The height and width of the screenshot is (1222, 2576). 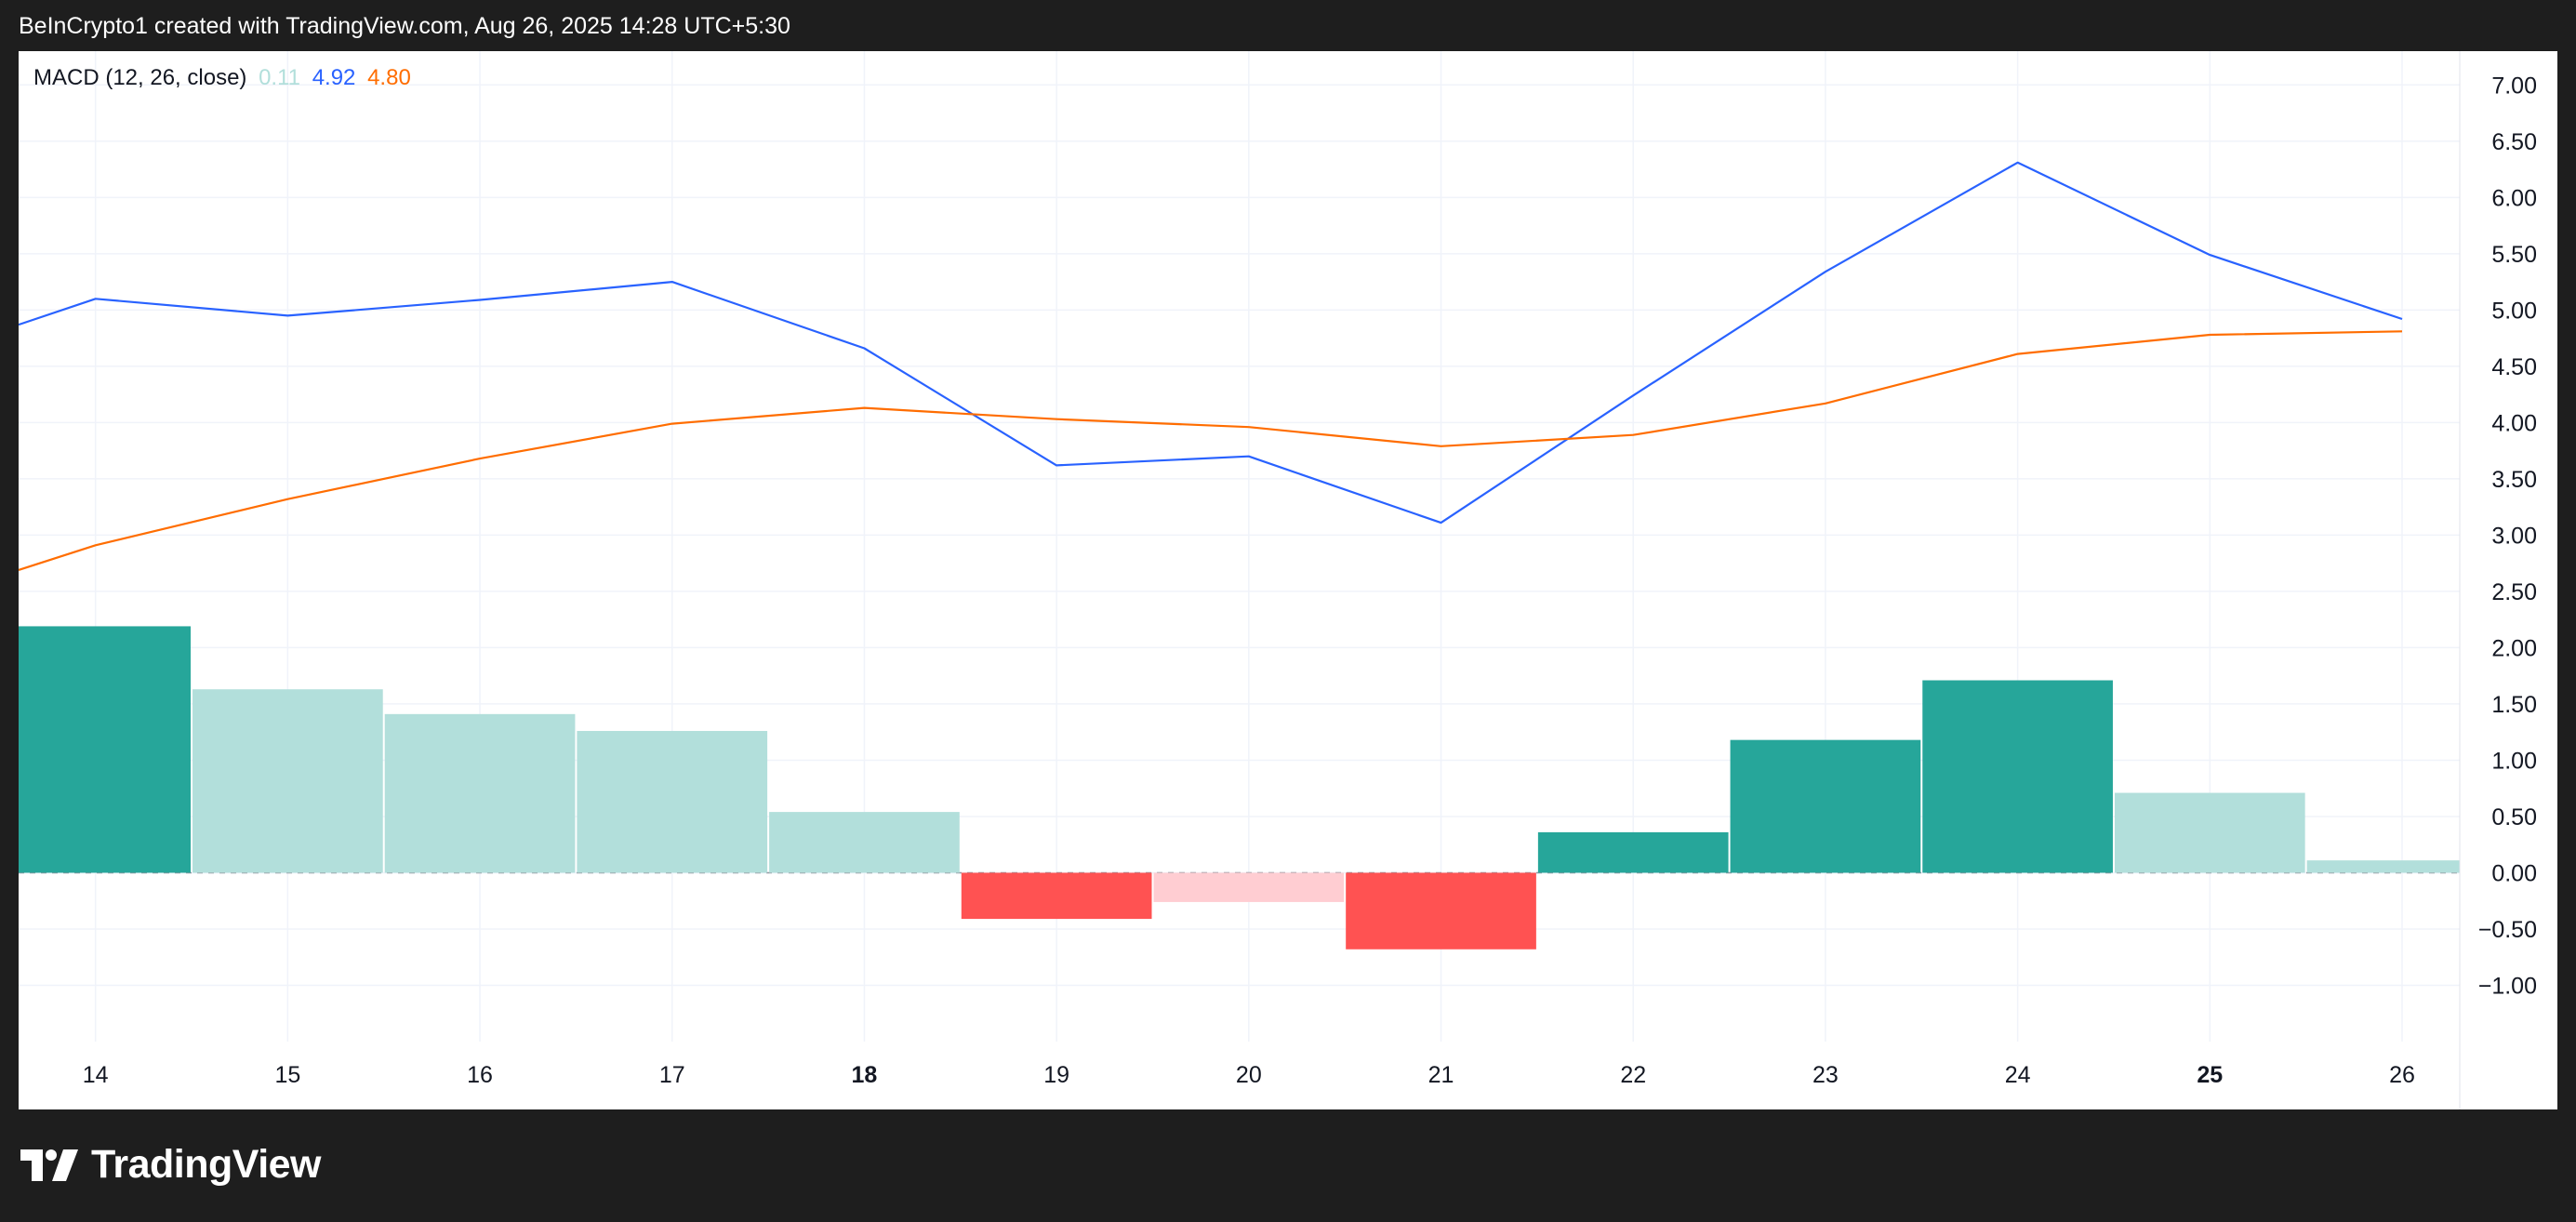 What do you see at coordinates (1441, 1075) in the screenshot?
I see `x-tick-label: 21` at bounding box center [1441, 1075].